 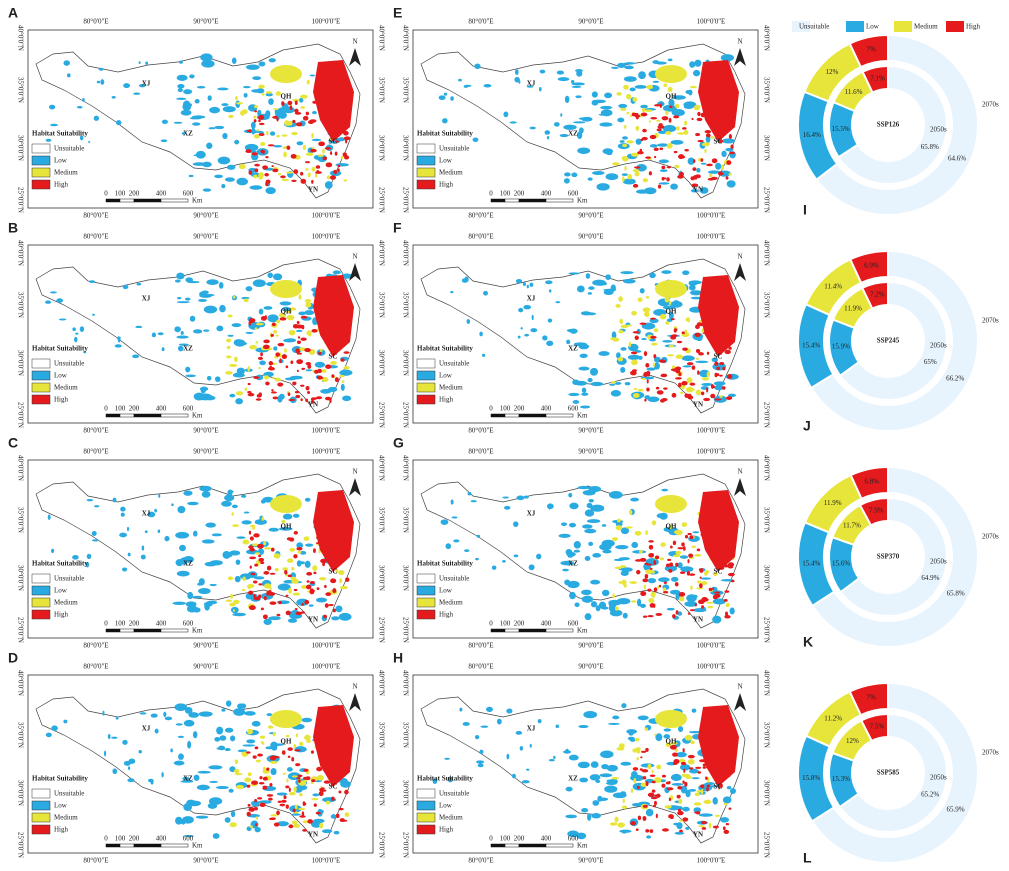 What do you see at coordinates (990, 537) in the screenshot?
I see `ring-label: 2070s` at bounding box center [990, 537].